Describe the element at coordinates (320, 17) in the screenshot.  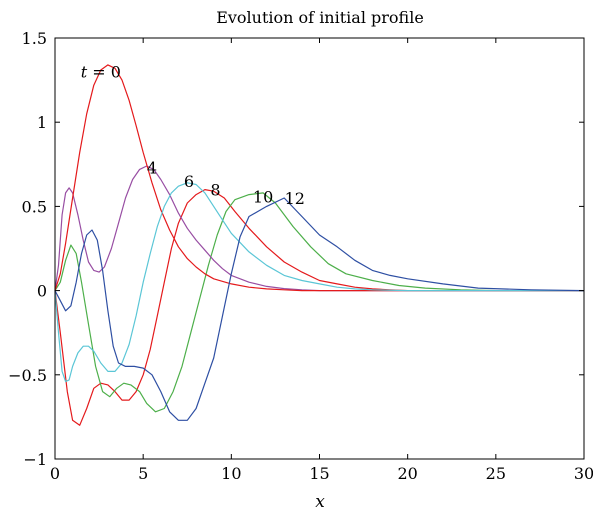
I see `chart-title: Evolution of initial profile` at that location.